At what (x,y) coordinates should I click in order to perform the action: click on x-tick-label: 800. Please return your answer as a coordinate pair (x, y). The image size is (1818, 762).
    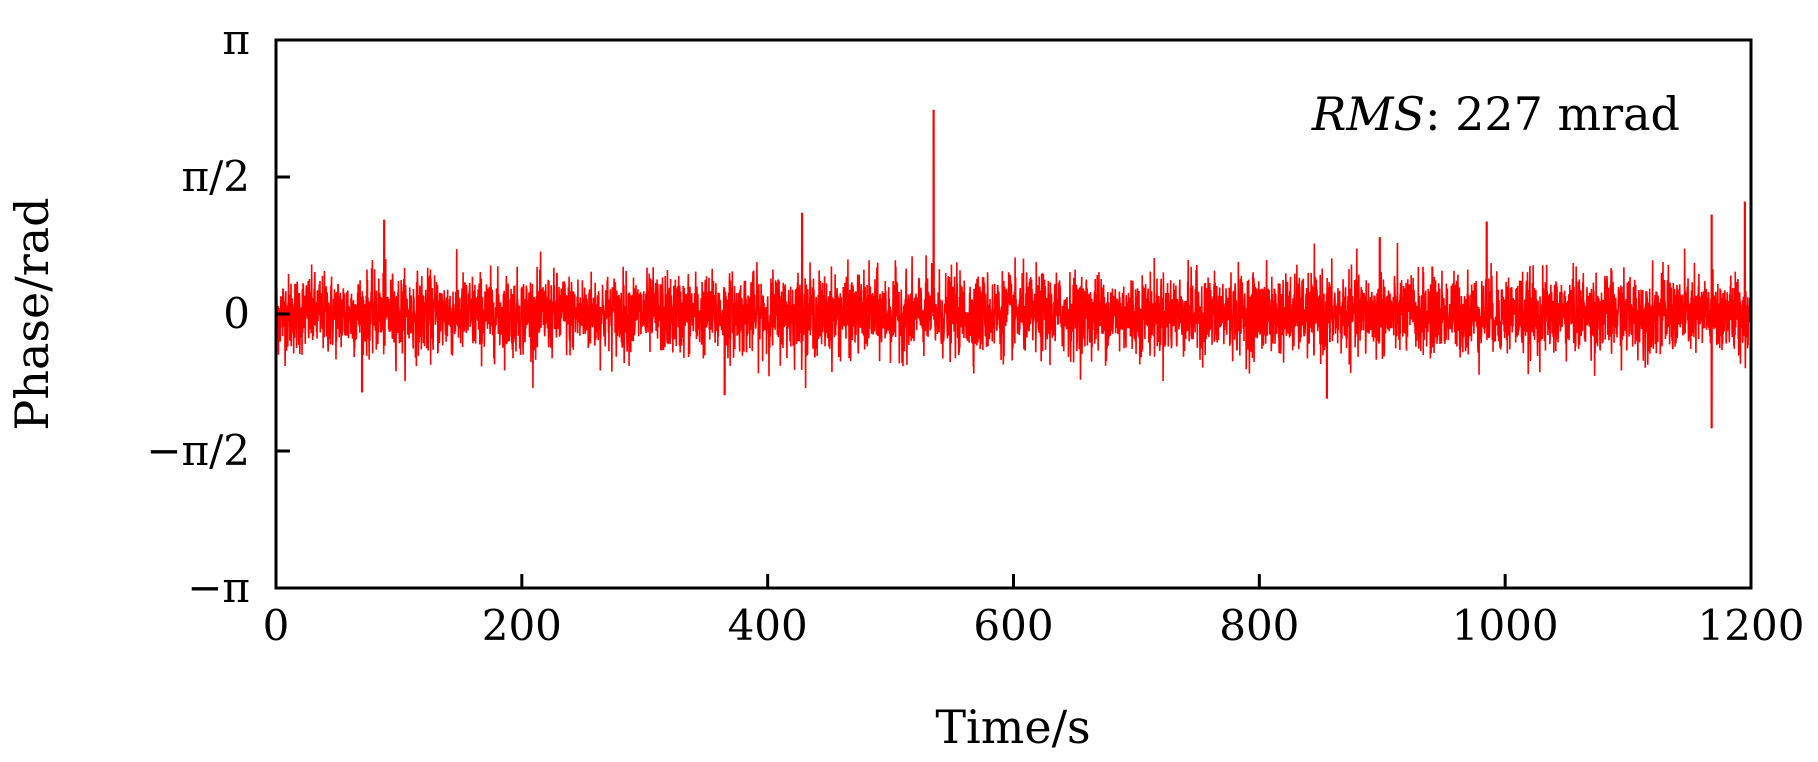
    Looking at the image, I should click on (1259, 625).